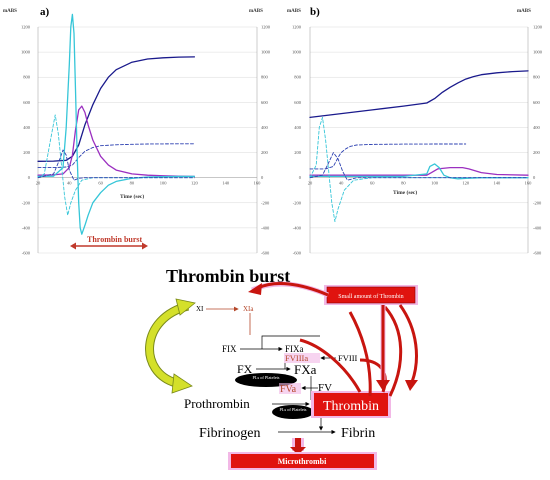 This screenshot has height=480, width=550. I want to click on fva-highlight, so click(290, 388).